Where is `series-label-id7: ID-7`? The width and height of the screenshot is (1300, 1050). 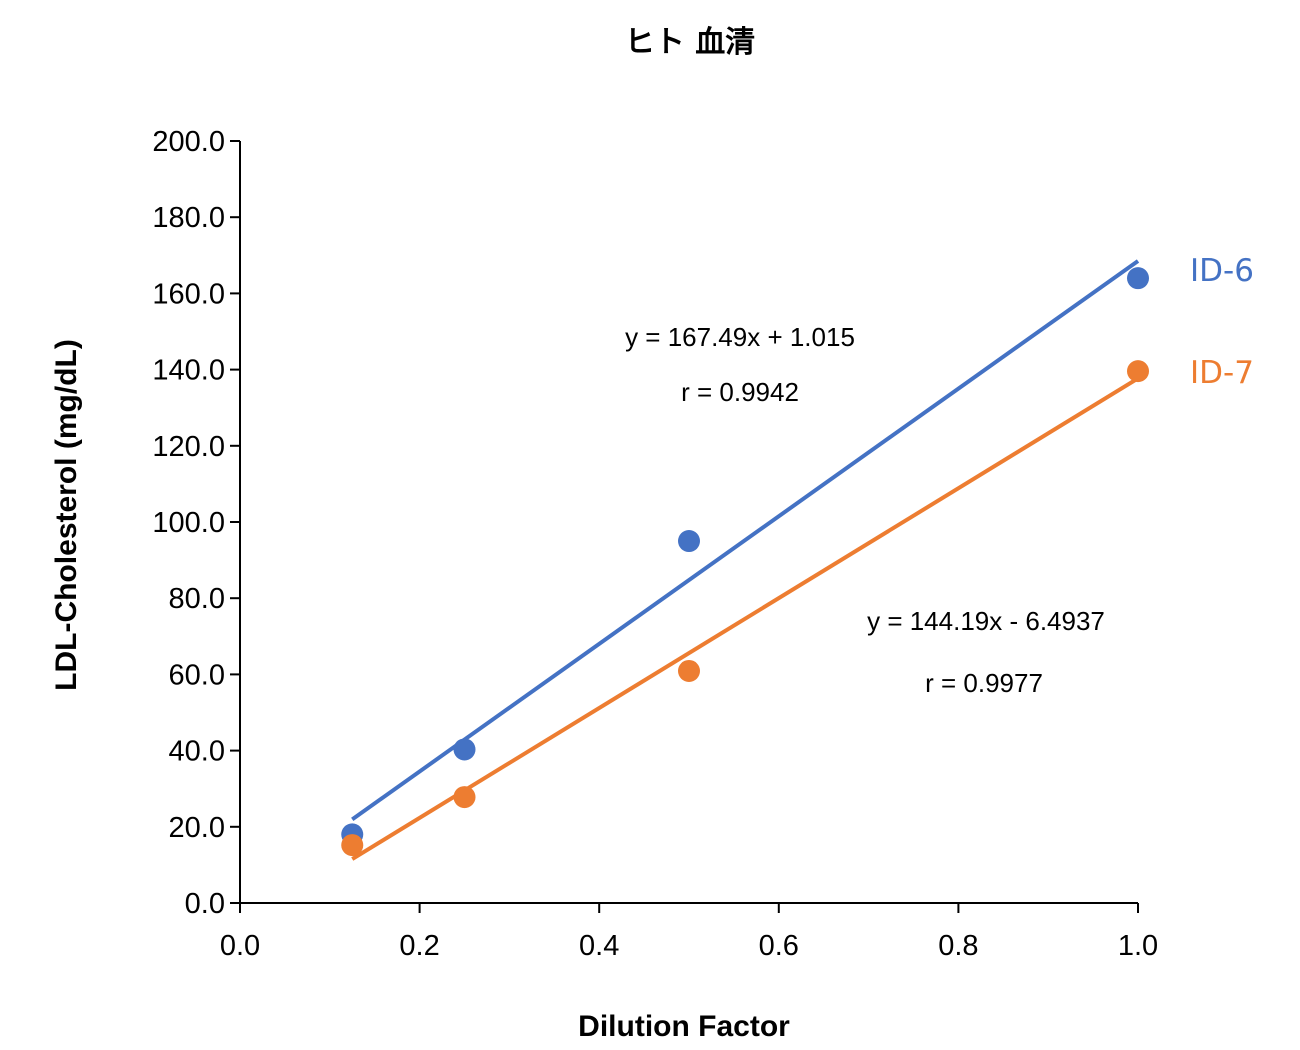
series-label-id7: ID-7 is located at coordinates (1222, 373).